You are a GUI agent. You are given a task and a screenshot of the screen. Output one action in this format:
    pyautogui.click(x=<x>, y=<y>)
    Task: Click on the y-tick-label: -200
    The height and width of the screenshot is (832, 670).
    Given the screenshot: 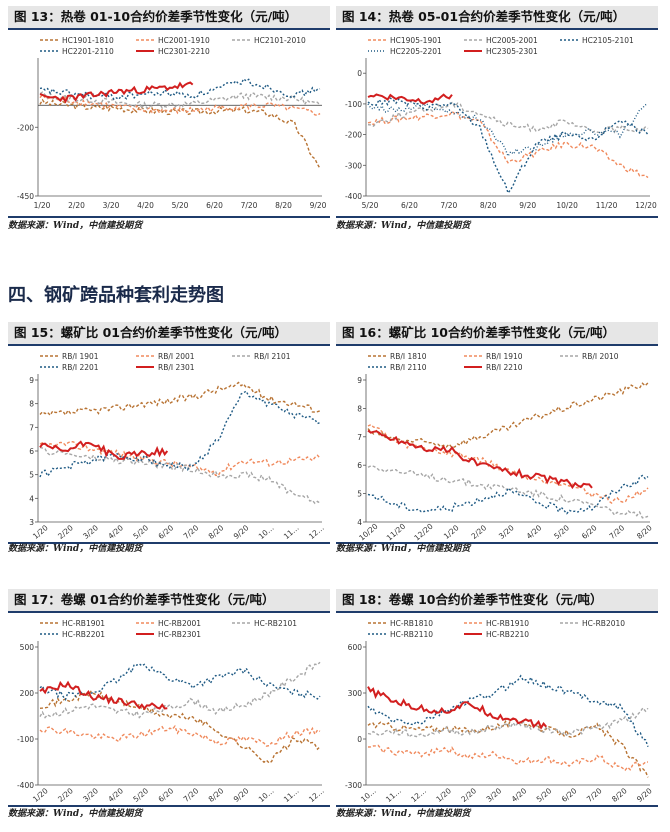 What is the action you would take?
    pyautogui.click(x=25, y=127)
    